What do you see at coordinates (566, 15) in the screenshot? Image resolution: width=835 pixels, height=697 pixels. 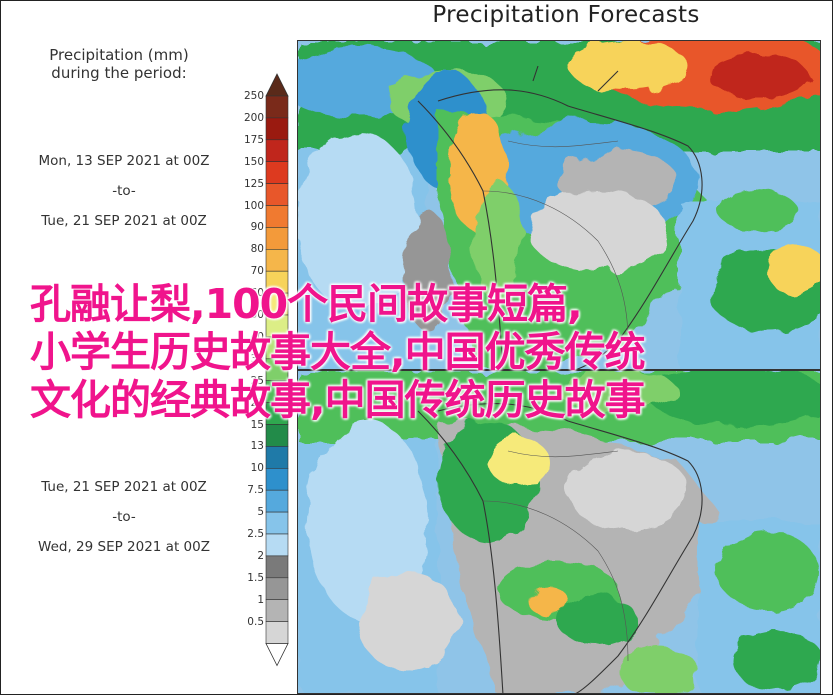 I see `chart-title: Precipitation Forecasts` at bounding box center [566, 15].